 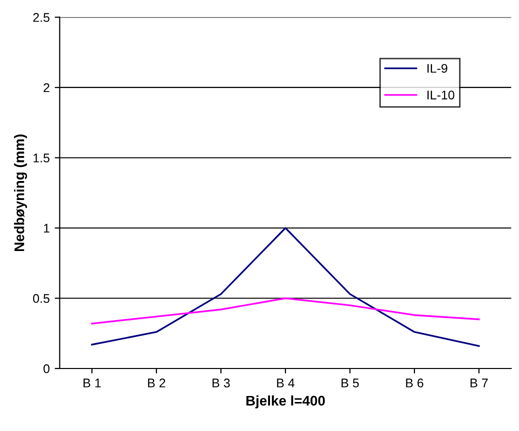 I want to click on x-tick-label: B 3, so click(x=221, y=383).